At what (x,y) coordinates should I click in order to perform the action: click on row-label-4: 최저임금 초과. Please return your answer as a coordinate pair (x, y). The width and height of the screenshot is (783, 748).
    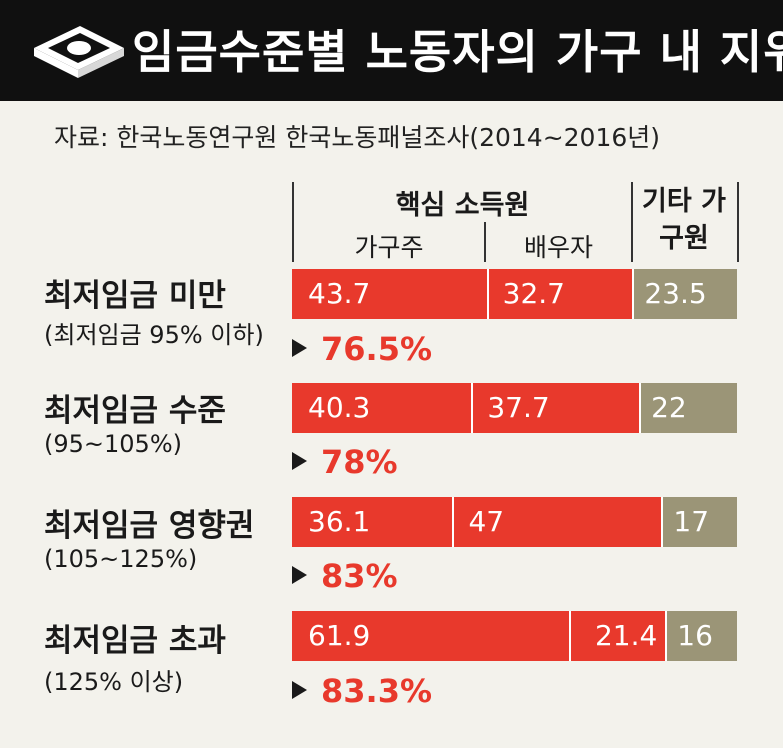
    Looking at the image, I should click on (135, 641).